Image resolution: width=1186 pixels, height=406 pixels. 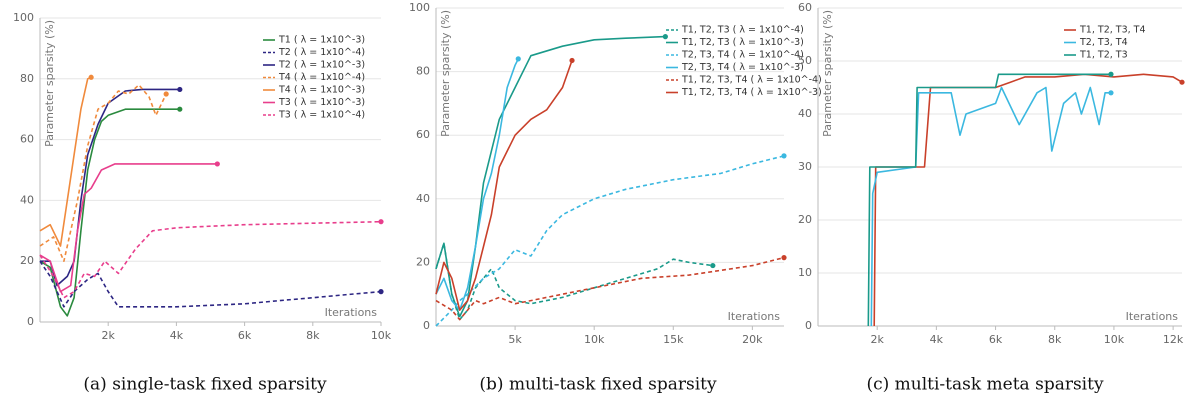 What do you see at coordinates (985, 385) in the screenshot?
I see `caption: (c) multi-task meta sparsity` at bounding box center [985, 385].